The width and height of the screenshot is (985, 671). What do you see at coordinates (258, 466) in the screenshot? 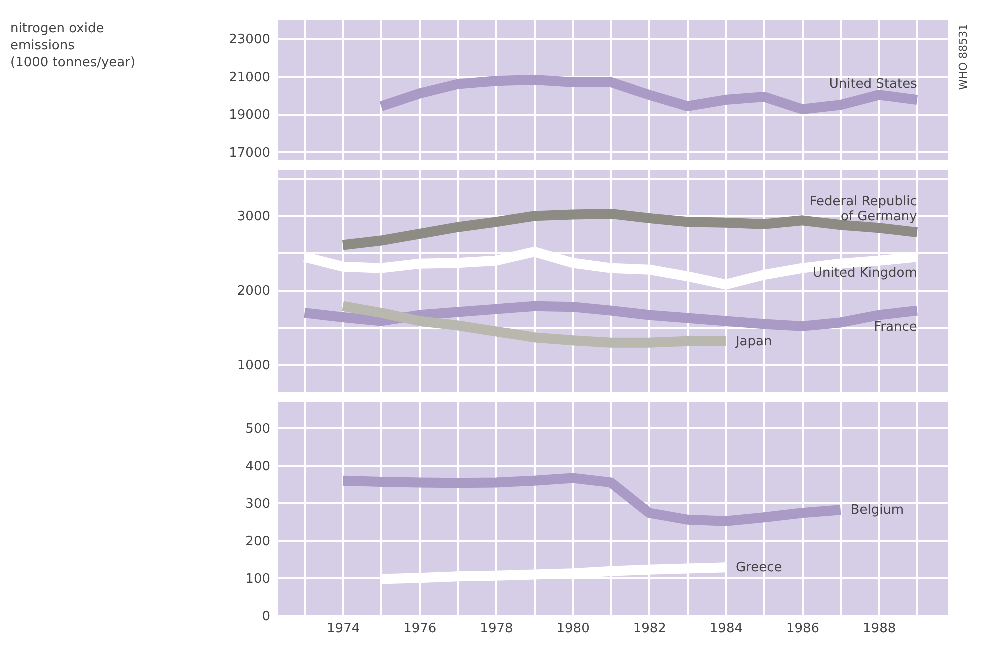
I see `y-tick-label: 400` at bounding box center [258, 466].